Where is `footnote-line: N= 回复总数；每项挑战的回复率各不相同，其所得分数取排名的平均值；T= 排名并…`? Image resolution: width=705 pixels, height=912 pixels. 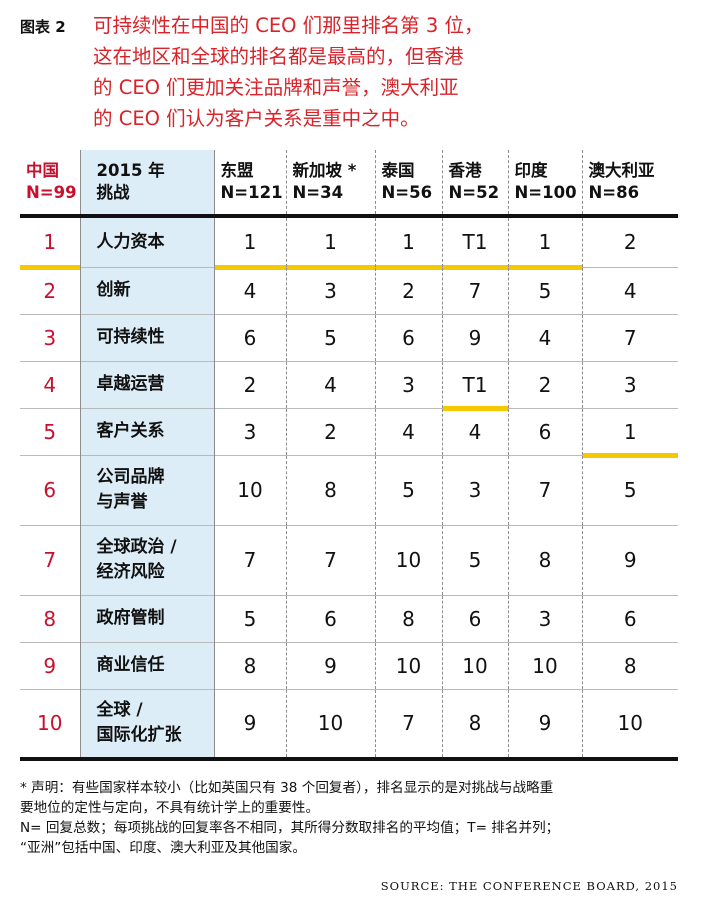
footnote-line: N= 回复总数；每项挑战的回复率各不相同，其所得分数取排名的平均值；T= 排名并… is located at coordinates (290, 828).